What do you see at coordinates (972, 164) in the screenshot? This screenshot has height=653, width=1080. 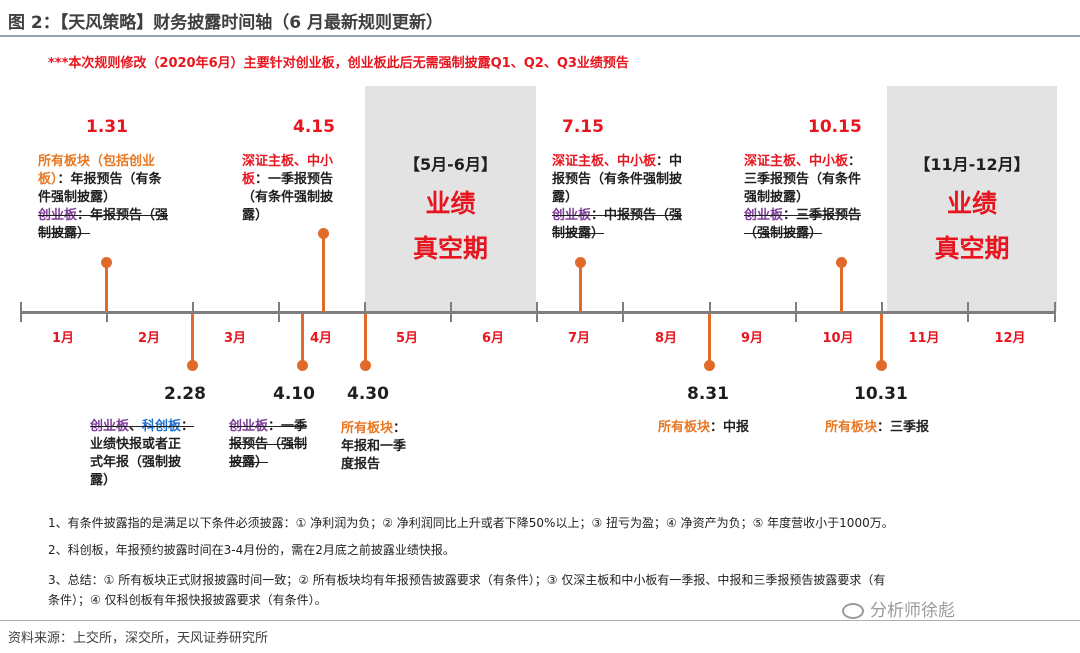 I see `vacuum-period-title: 【11月-12月】` at bounding box center [972, 164].